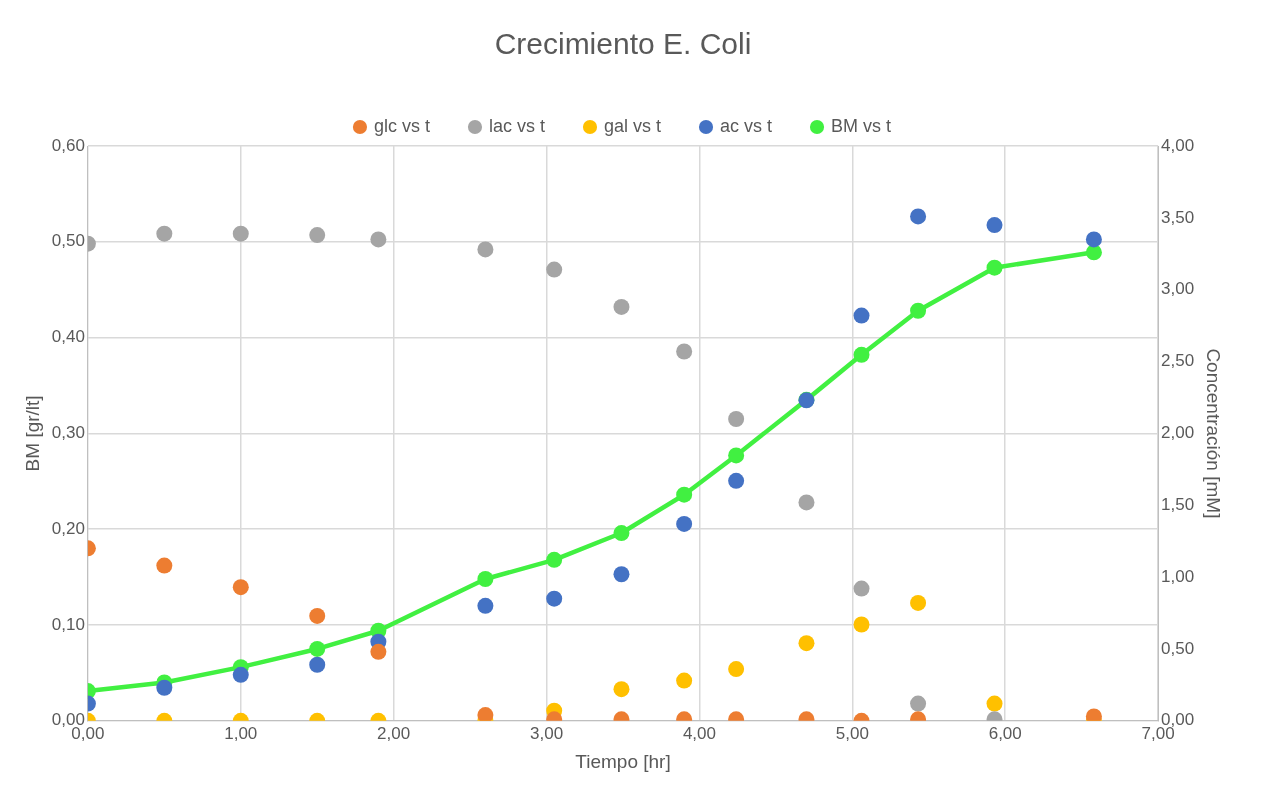 This screenshot has width=1262, height=802. I want to click on y-tick-label: 0,40, so click(68, 337).